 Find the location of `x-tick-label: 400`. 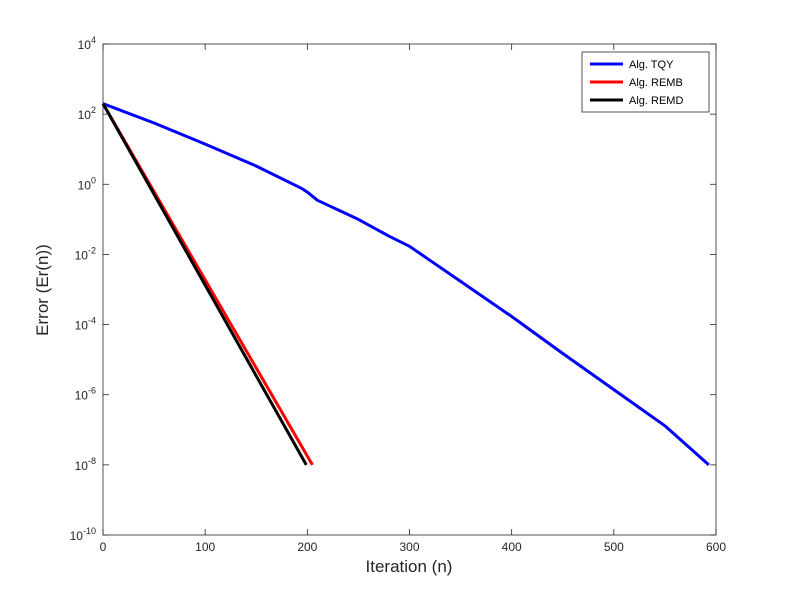

x-tick-label: 400 is located at coordinates (512, 547).